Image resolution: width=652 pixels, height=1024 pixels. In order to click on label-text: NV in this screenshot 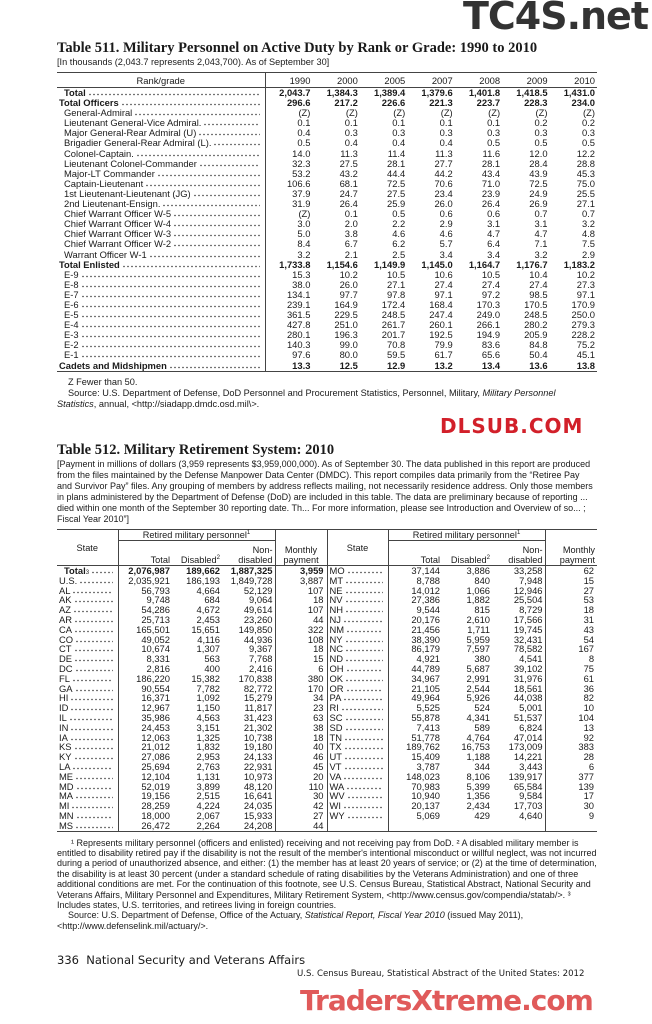, I will do `click(336, 600)`.